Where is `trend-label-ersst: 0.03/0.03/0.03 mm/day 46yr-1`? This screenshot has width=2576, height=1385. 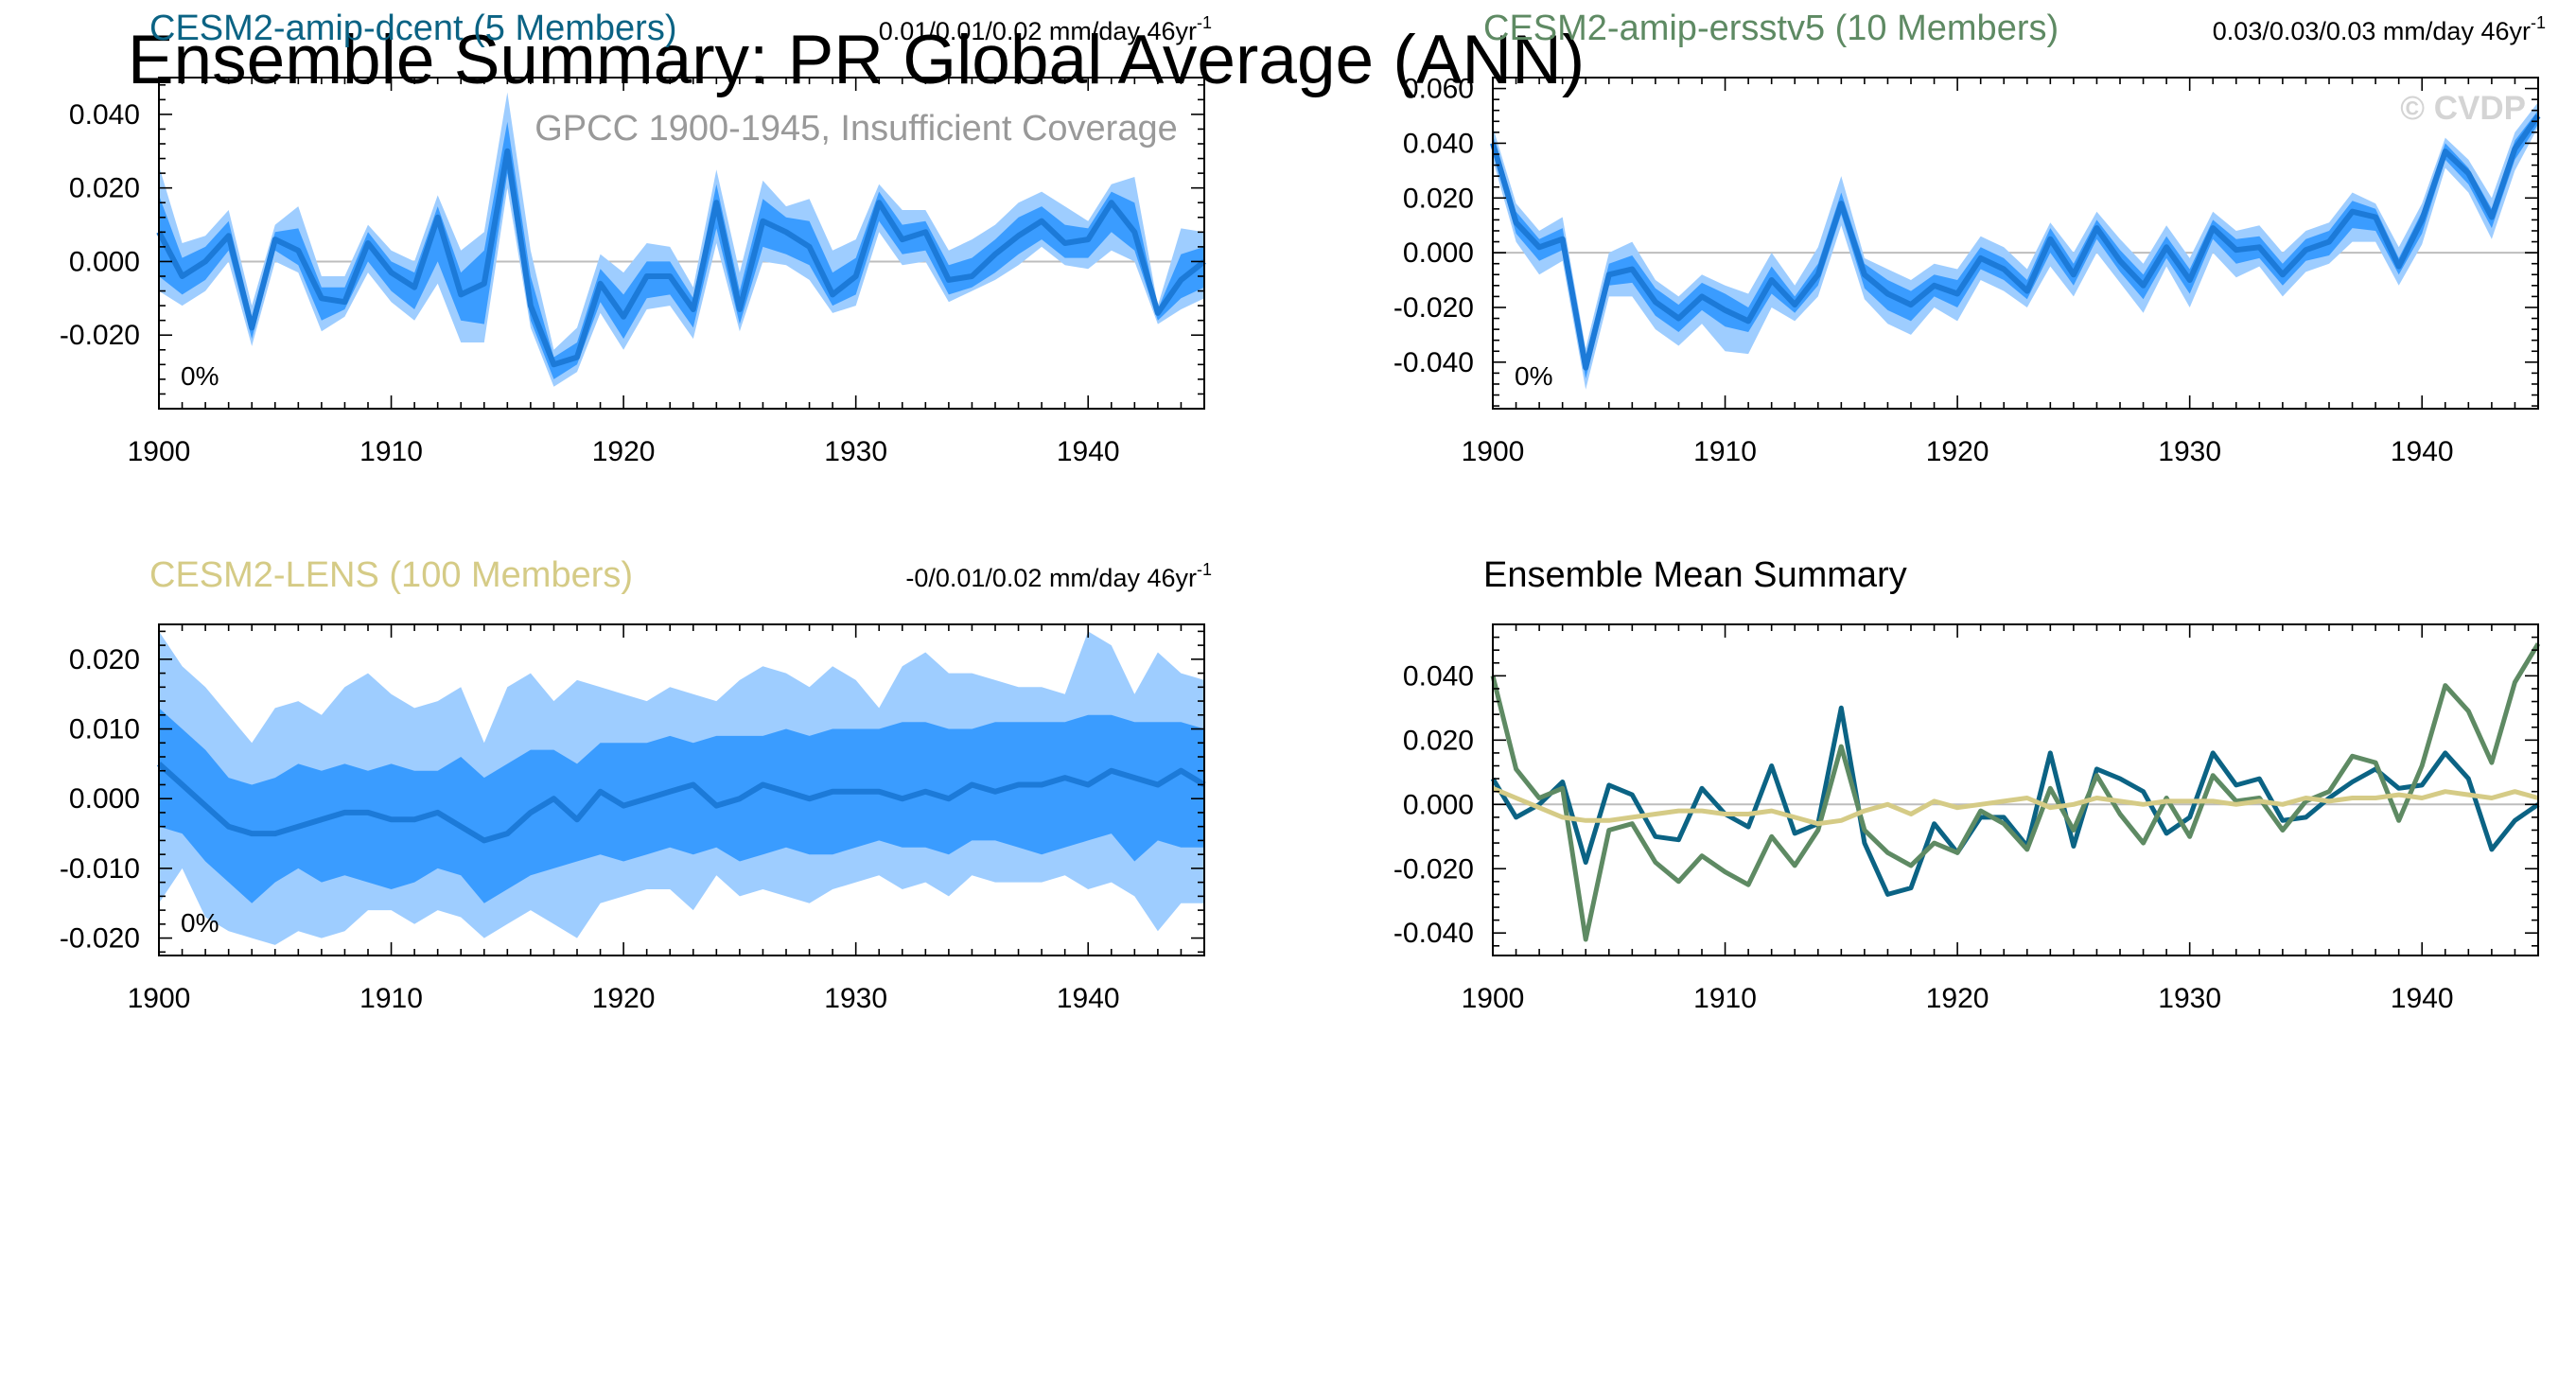 trend-label-ersst: 0.03/0.03/0.03 mm/day 46yr-1 is located at coordinates (2380, 29).